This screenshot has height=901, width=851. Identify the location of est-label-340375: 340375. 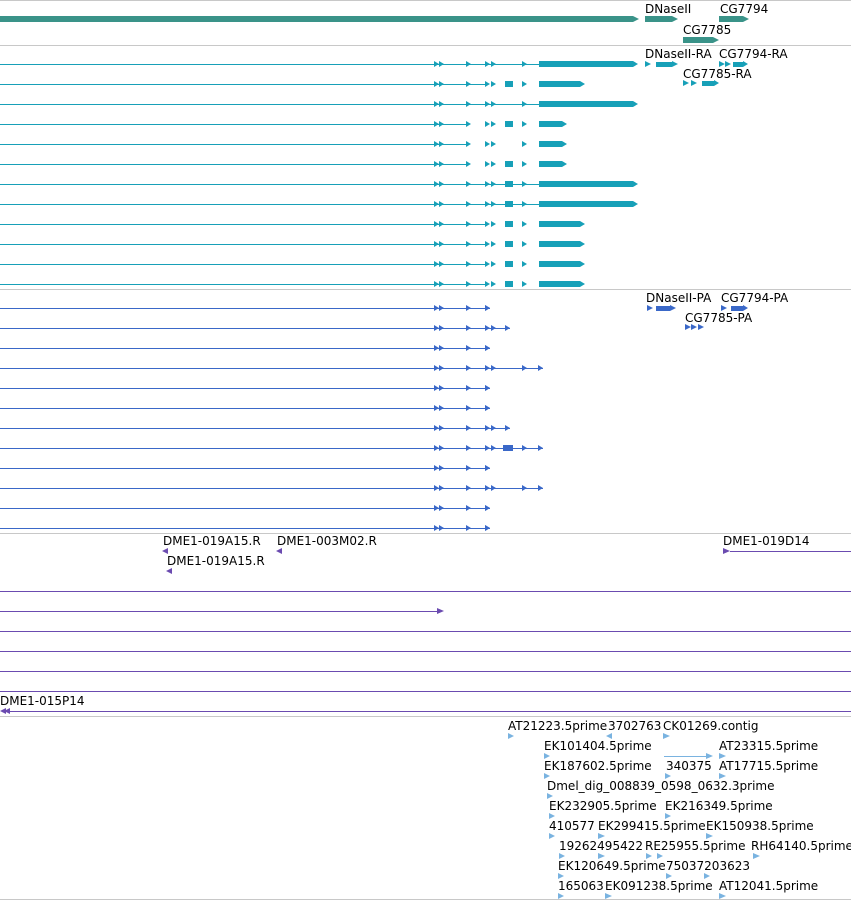
(689, 766).